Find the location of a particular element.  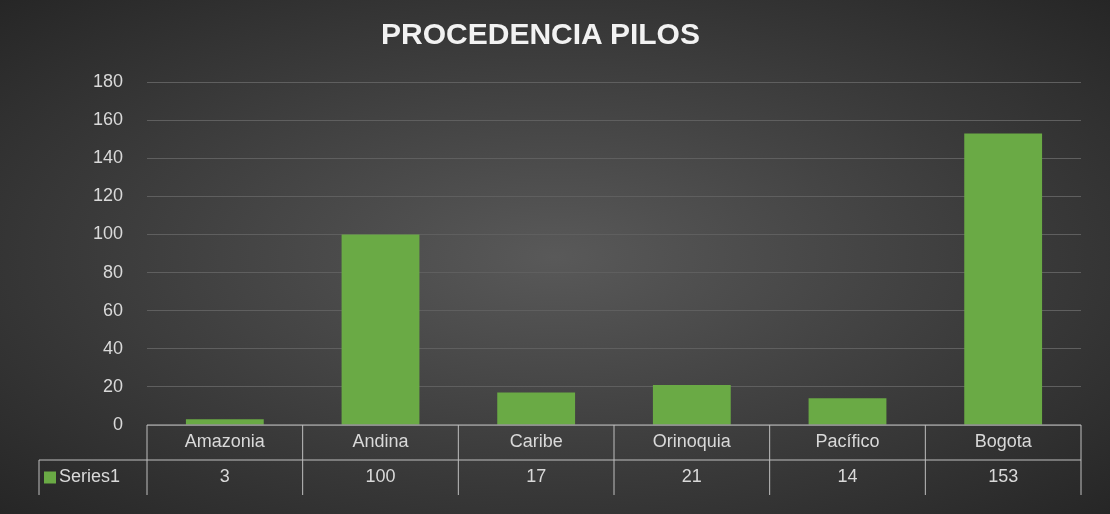

x-tick-label: Caribe is located at coordinates (536, 441).